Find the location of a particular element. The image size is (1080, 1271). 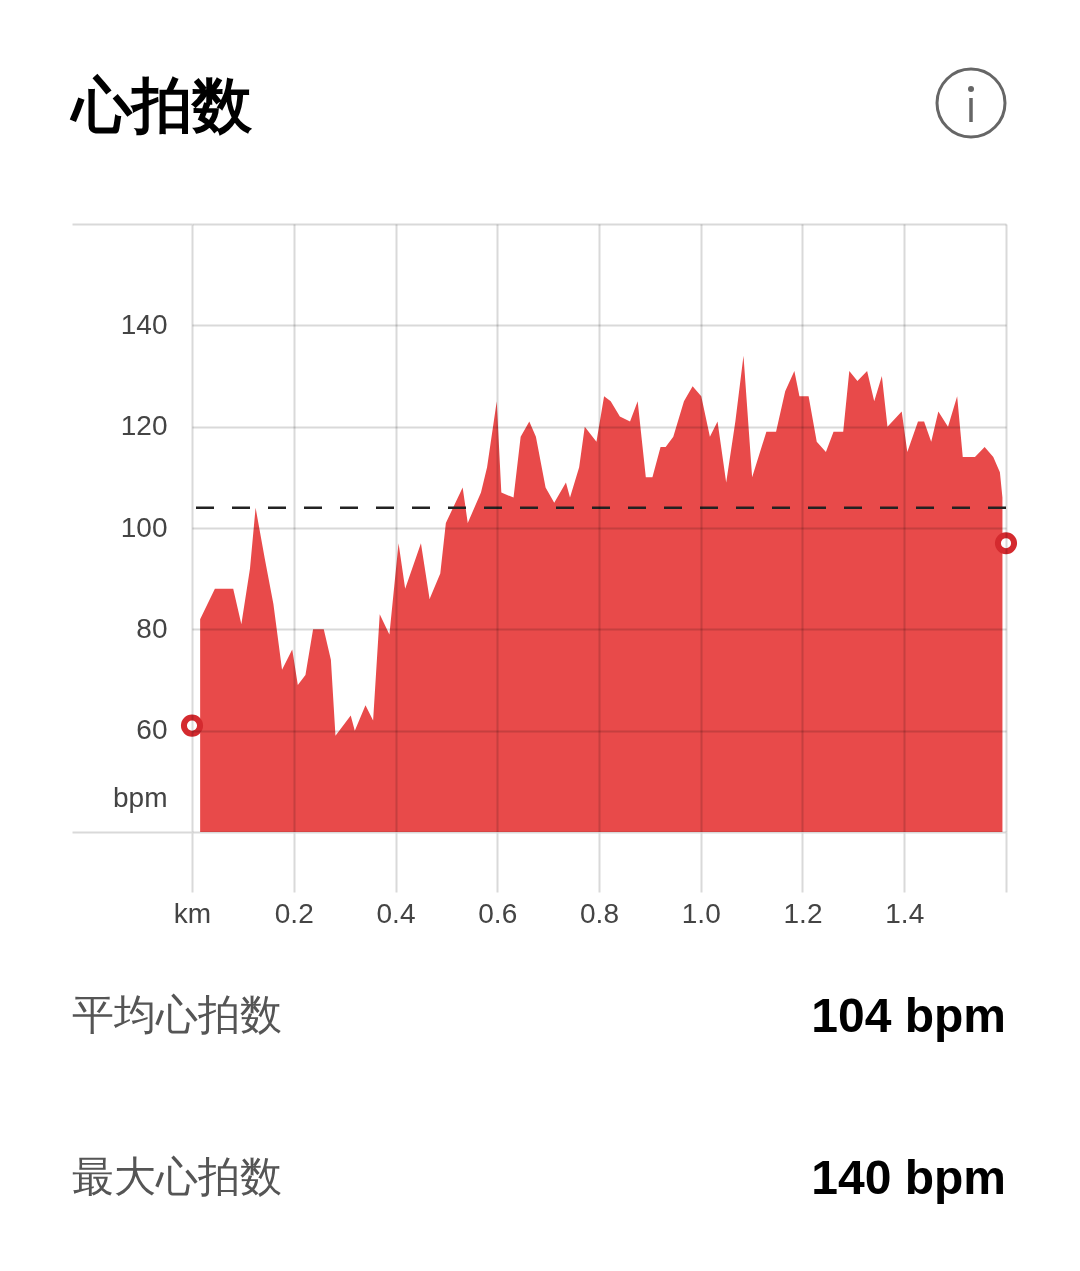

y-tick-label: 100 is located at coordinates (144, 527).